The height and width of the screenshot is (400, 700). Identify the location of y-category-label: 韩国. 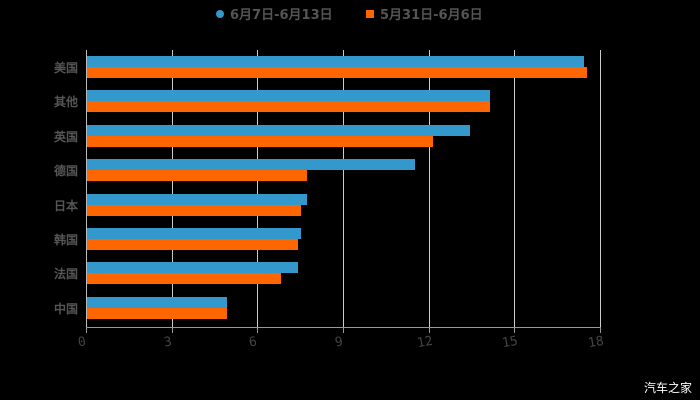
(65, 240).